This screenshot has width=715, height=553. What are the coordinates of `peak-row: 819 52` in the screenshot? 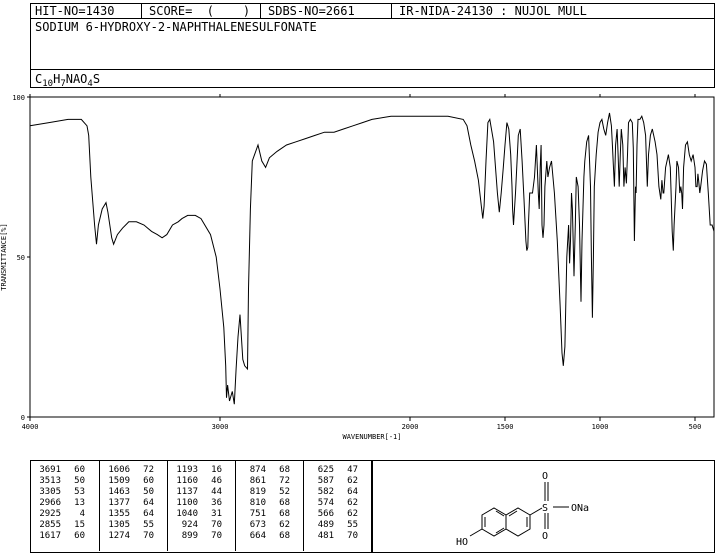 It's located at (269, 492).